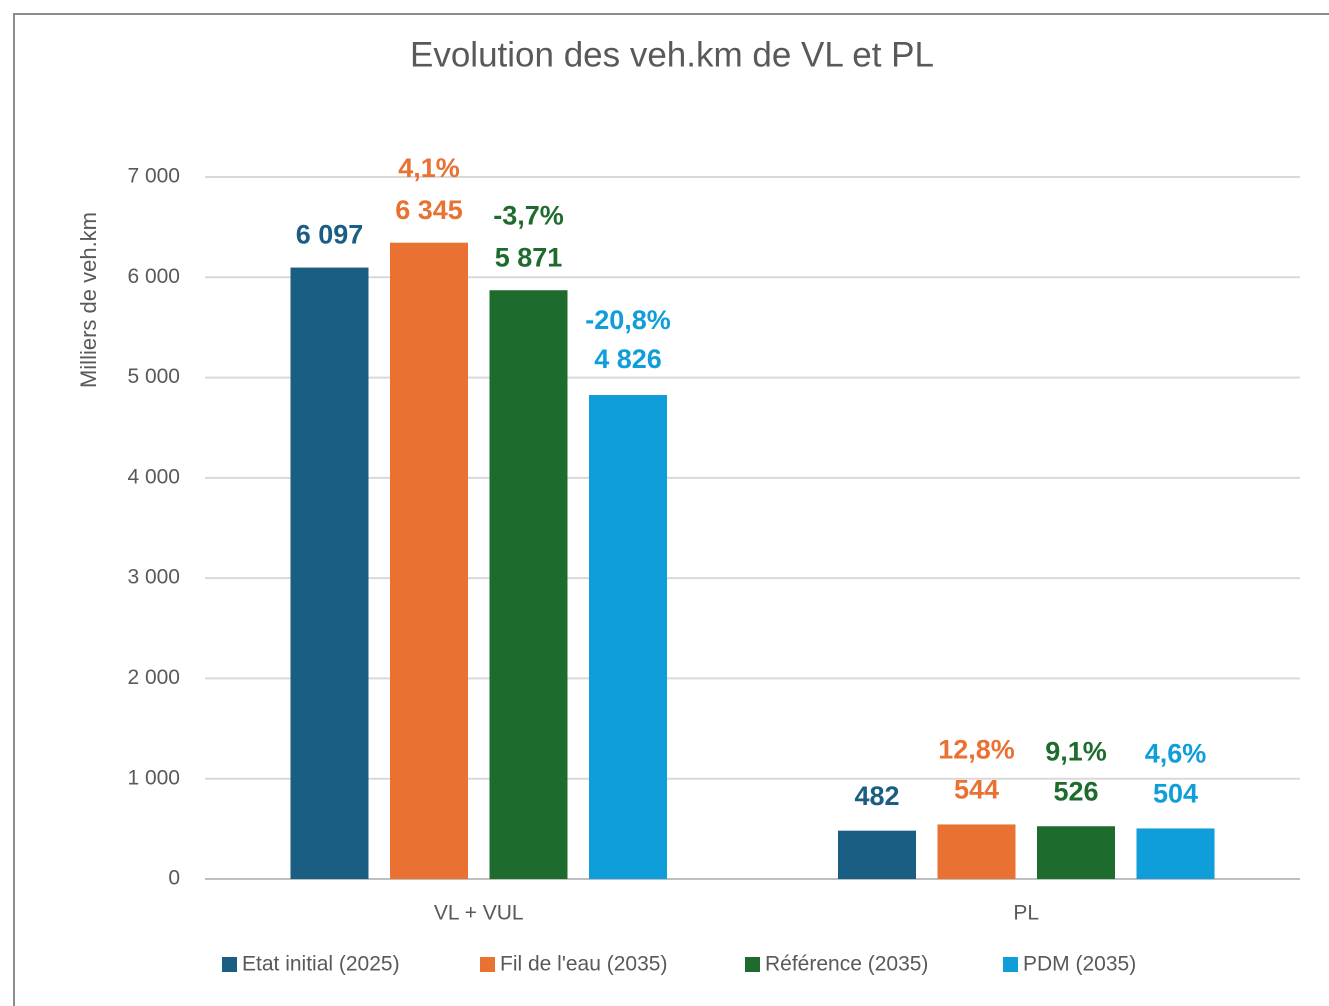 The height and width of the screenshot is (1006, 1329). I want to click on x-tick-label: VL + VUL, so click(479, 913).